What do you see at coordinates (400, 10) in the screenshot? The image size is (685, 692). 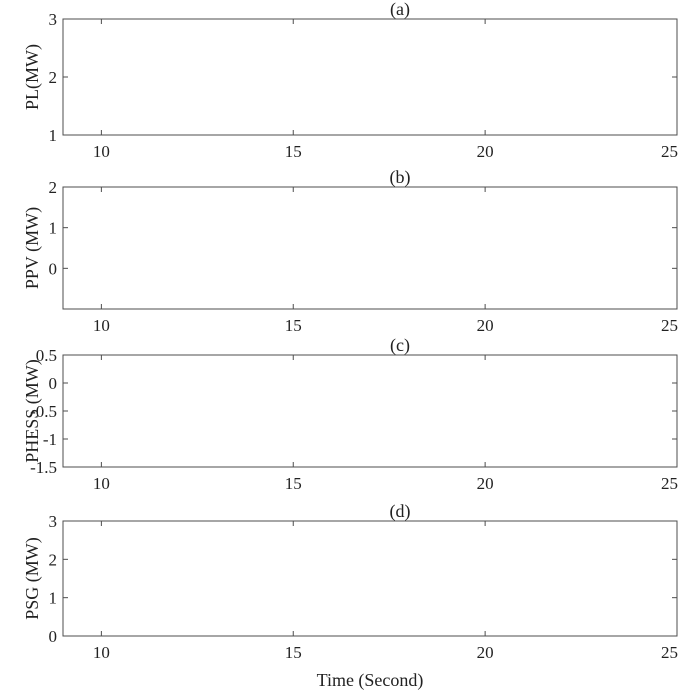 I see `panel-title: (a)` at bounding box center [400, 10].